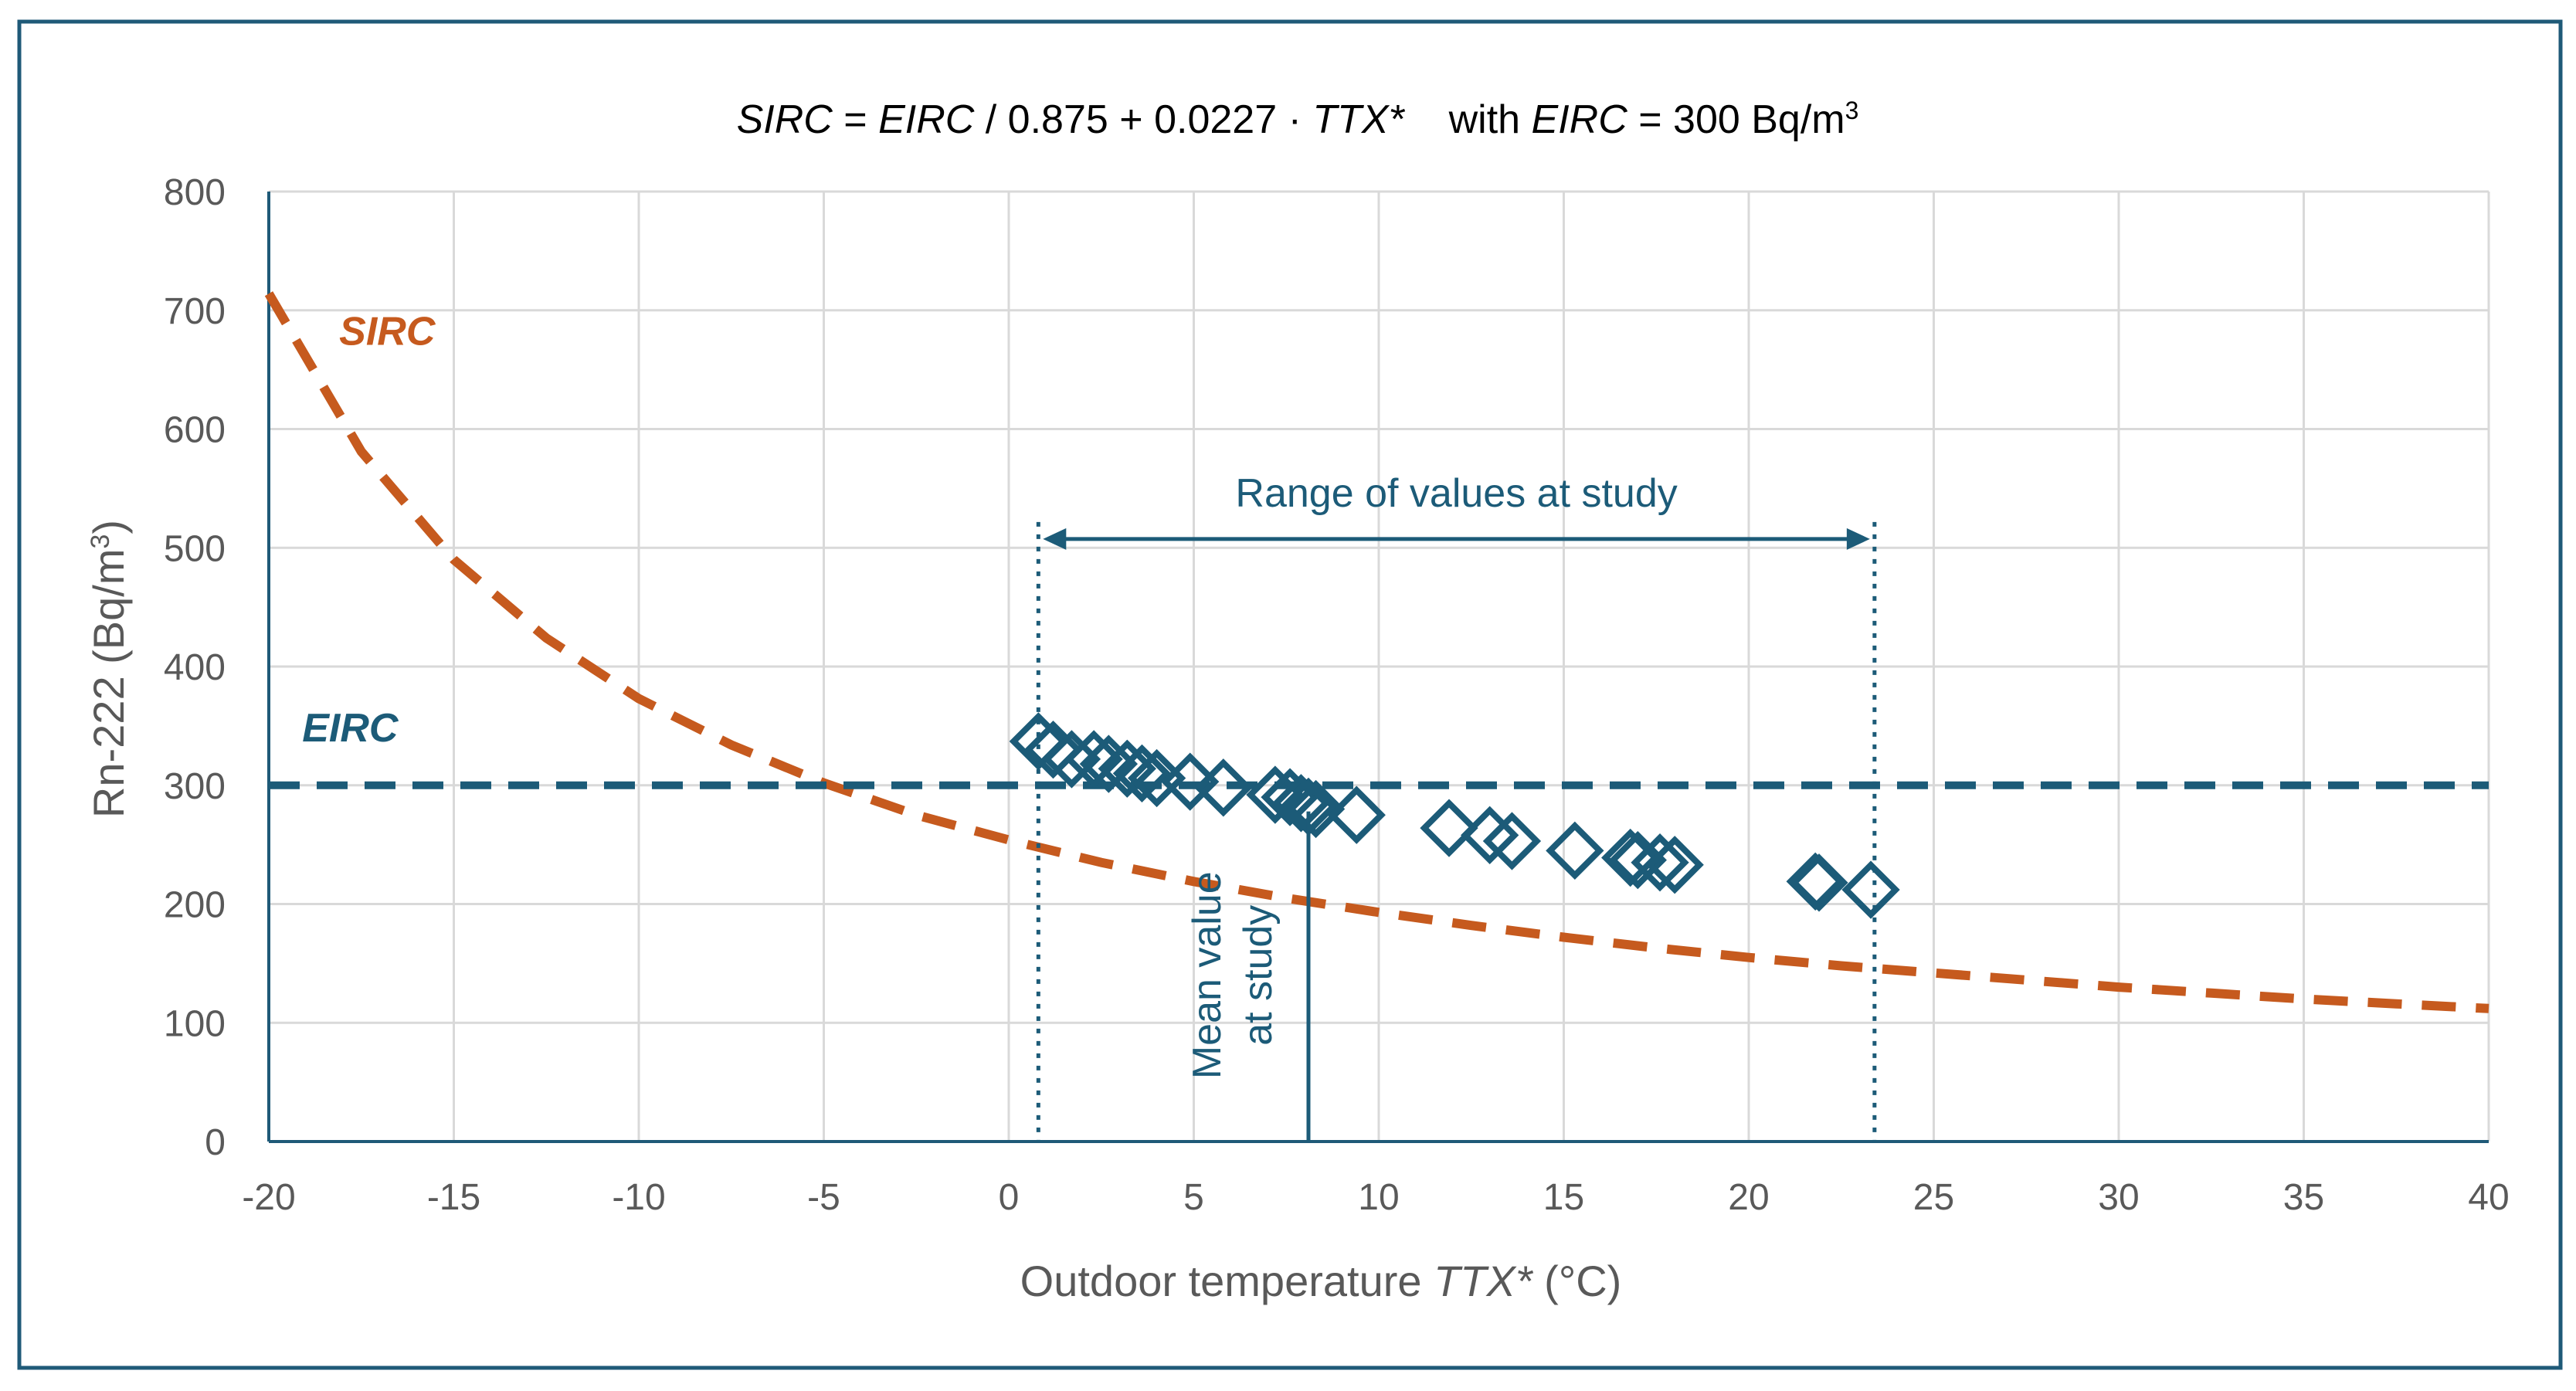 This screenshot has height=1391, width=2576. Describe the element at coordinates (823, 1197) in the screenshot. I see `x-tick-label: -5` at that location.